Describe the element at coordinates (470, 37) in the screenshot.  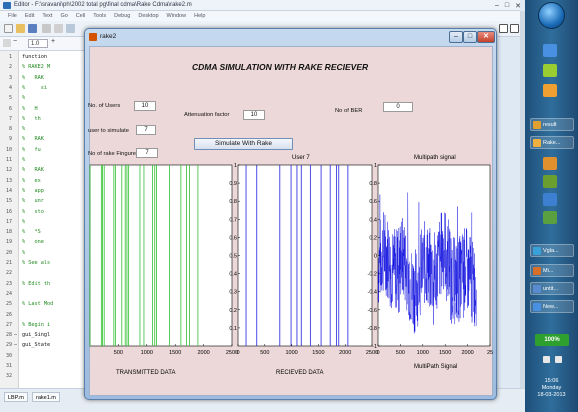
I see `figure-maximize-button: □` at that location.